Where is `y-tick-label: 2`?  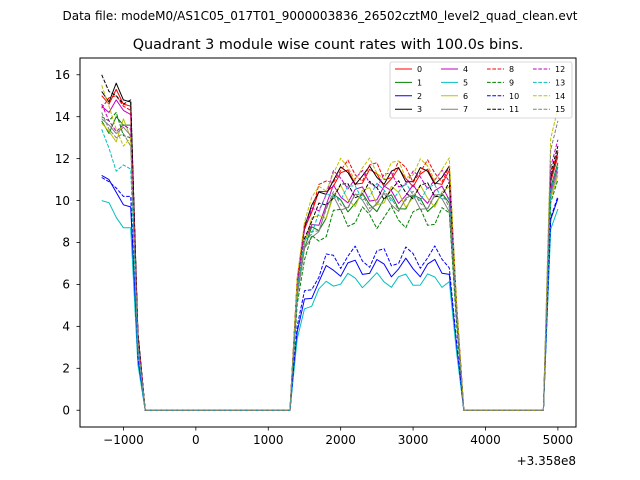
y-tick-label: 2 is located at coordinates (66, 368).